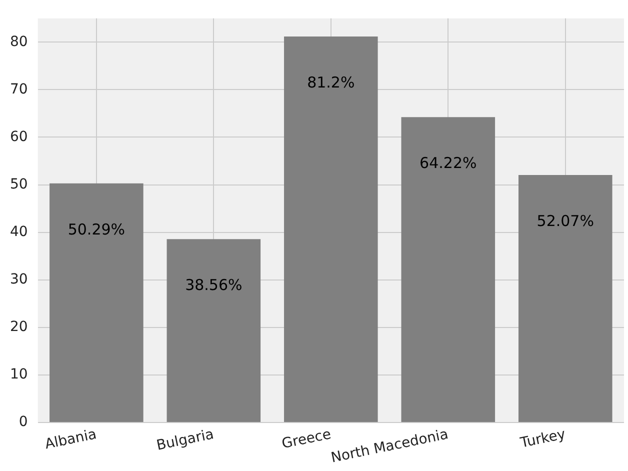 The width and height of the screenshot is (628, 471). What do you see at coordinates (542, 439) in the screenshot?
I see `x-tick-label: Turkey` at bounding box center [542, 439].